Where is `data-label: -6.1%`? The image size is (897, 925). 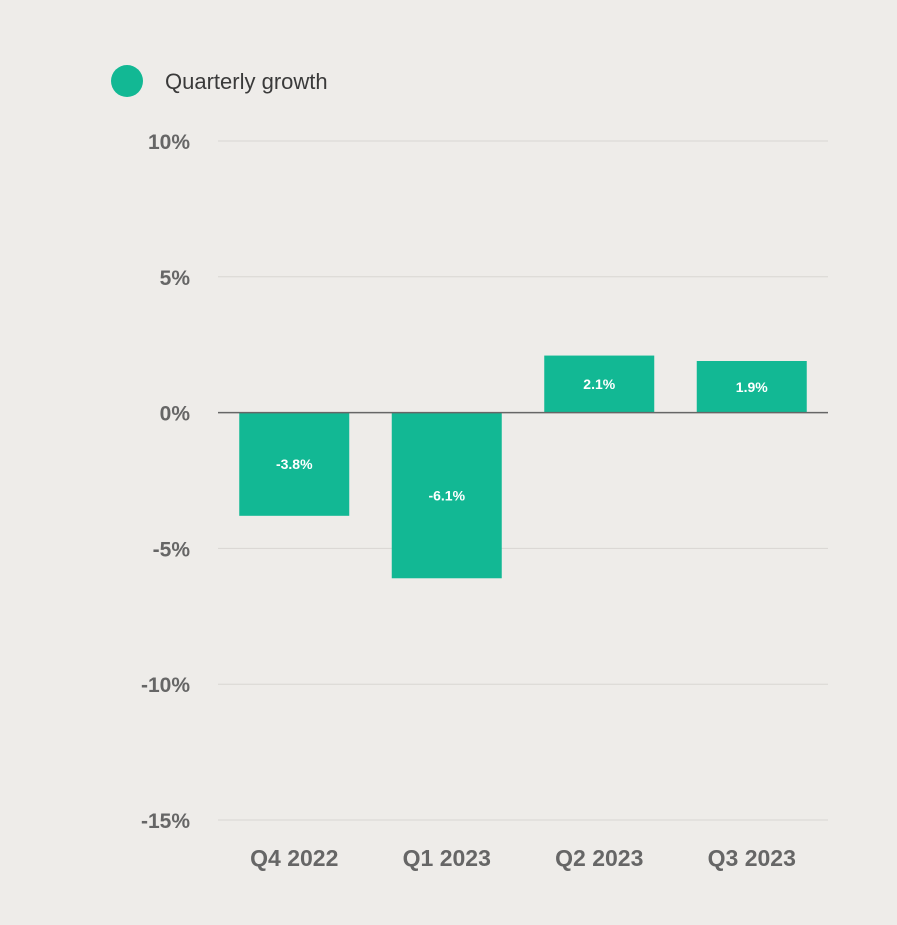 data-label: -6.1% is located at coordinates (446, 495).